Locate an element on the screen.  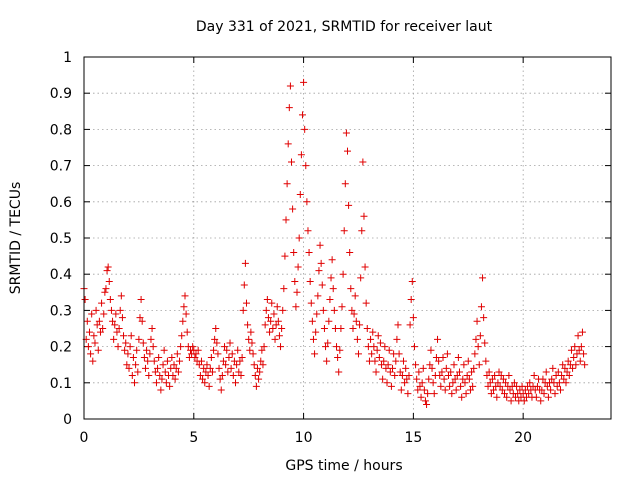
y-tick-label: 0.8 is located at coordinates (61, 130).